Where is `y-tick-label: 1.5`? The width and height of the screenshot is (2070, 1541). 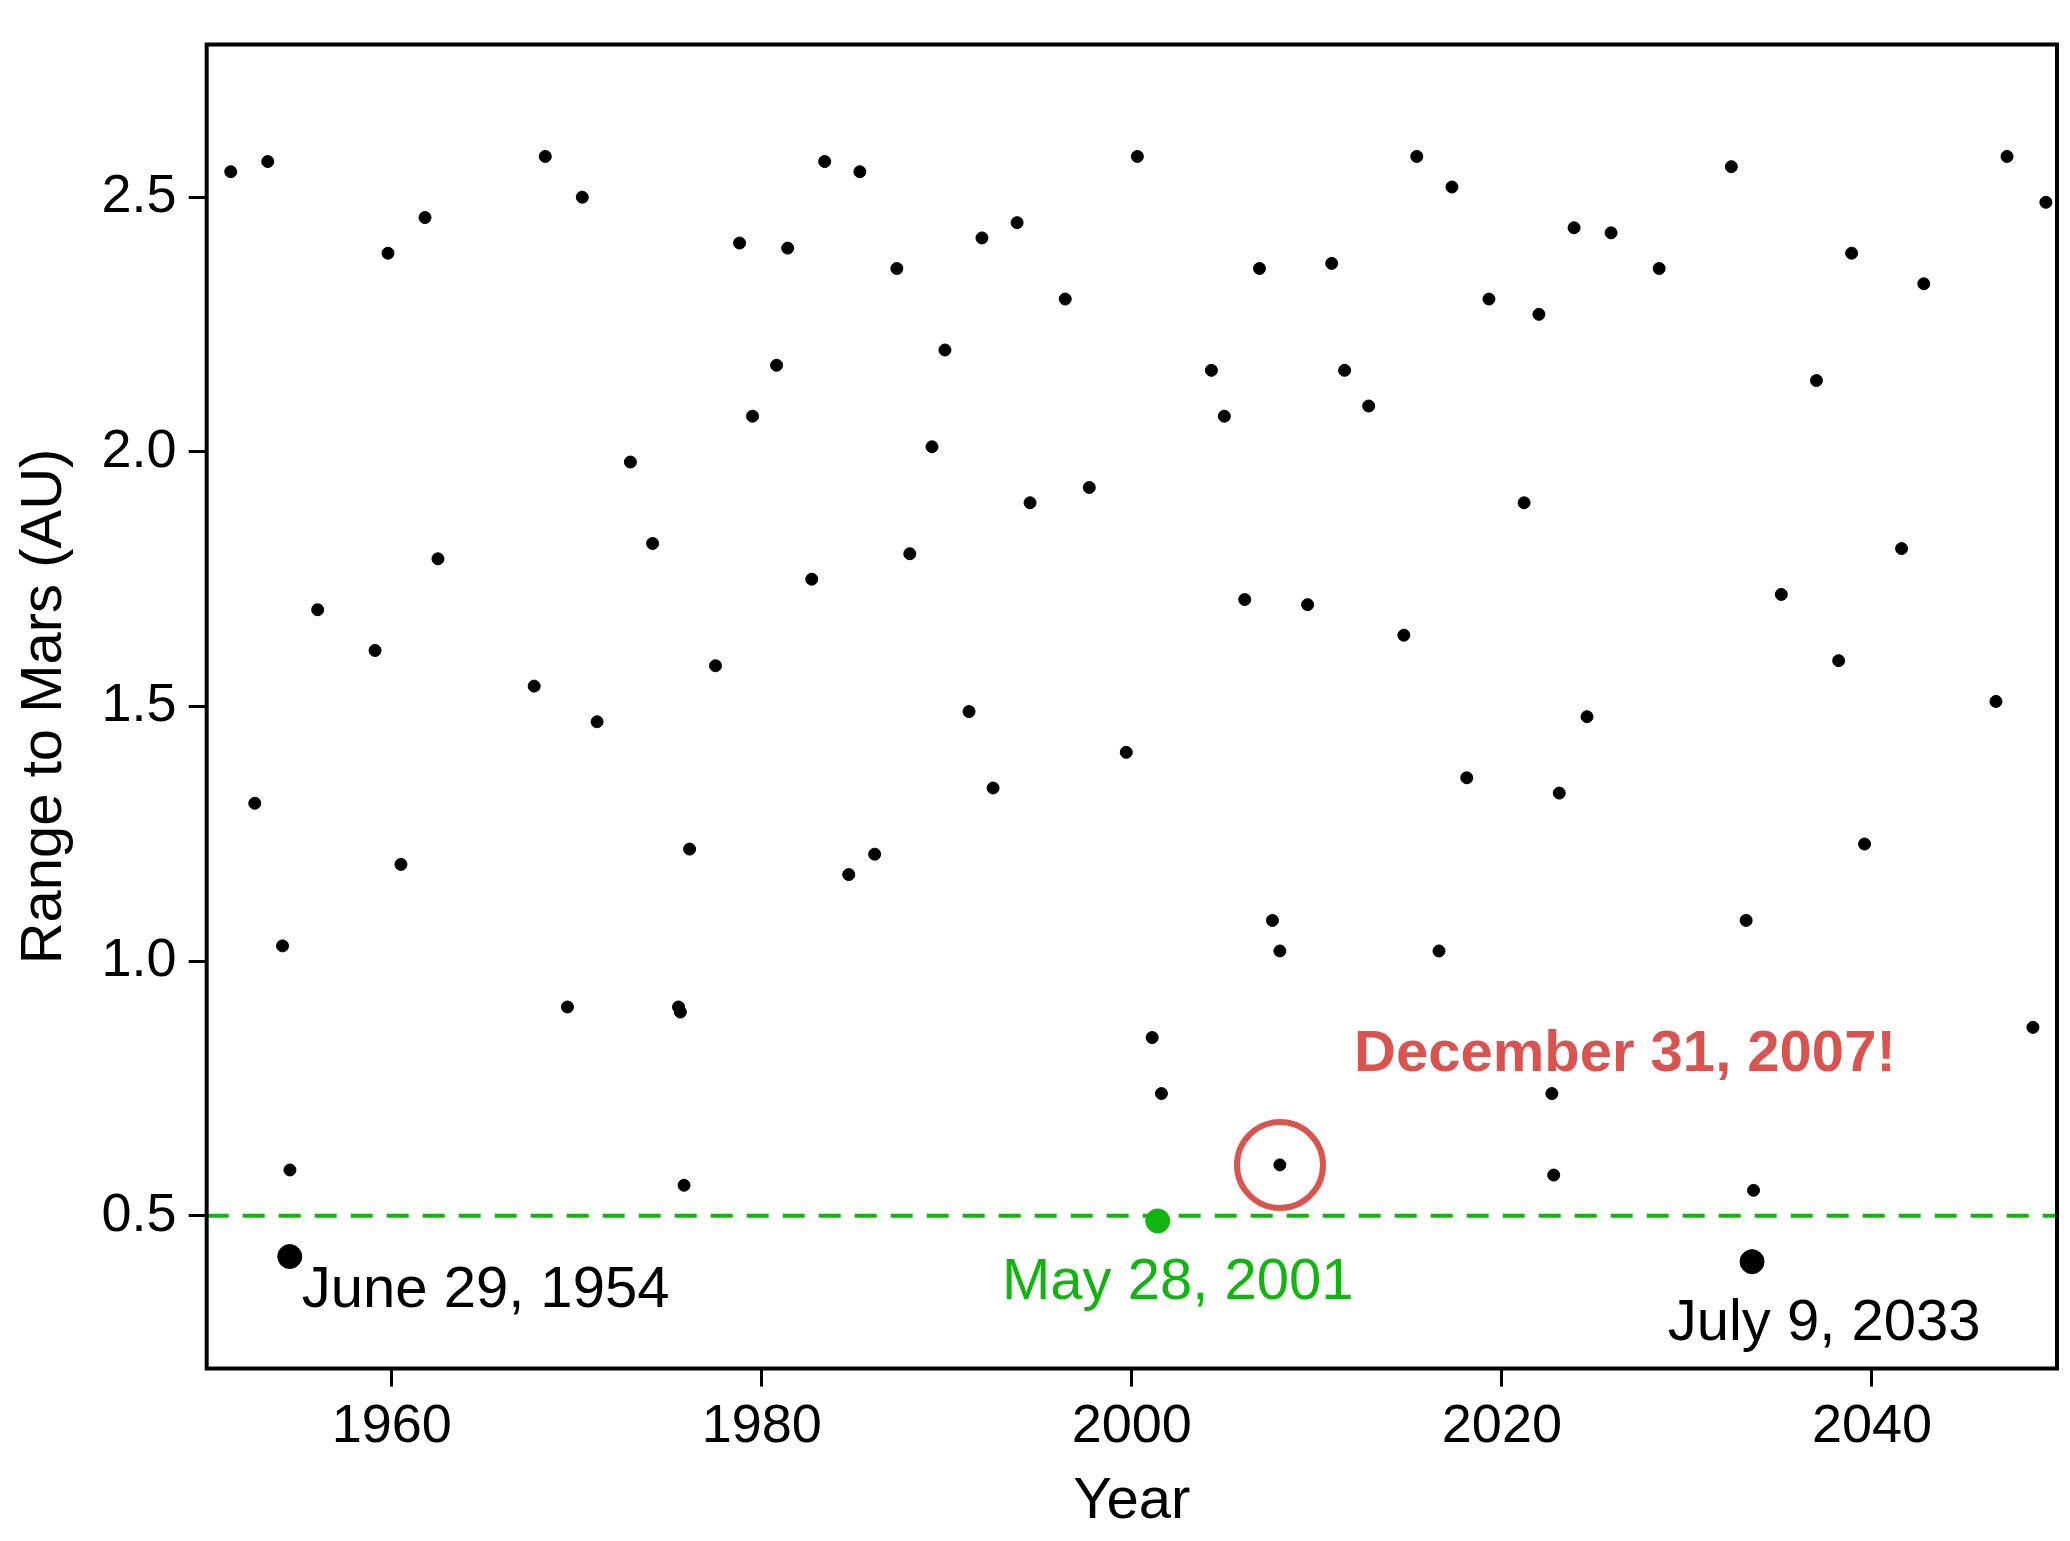 y-tick-label: 1.5 is located at coordinates (139, 702).